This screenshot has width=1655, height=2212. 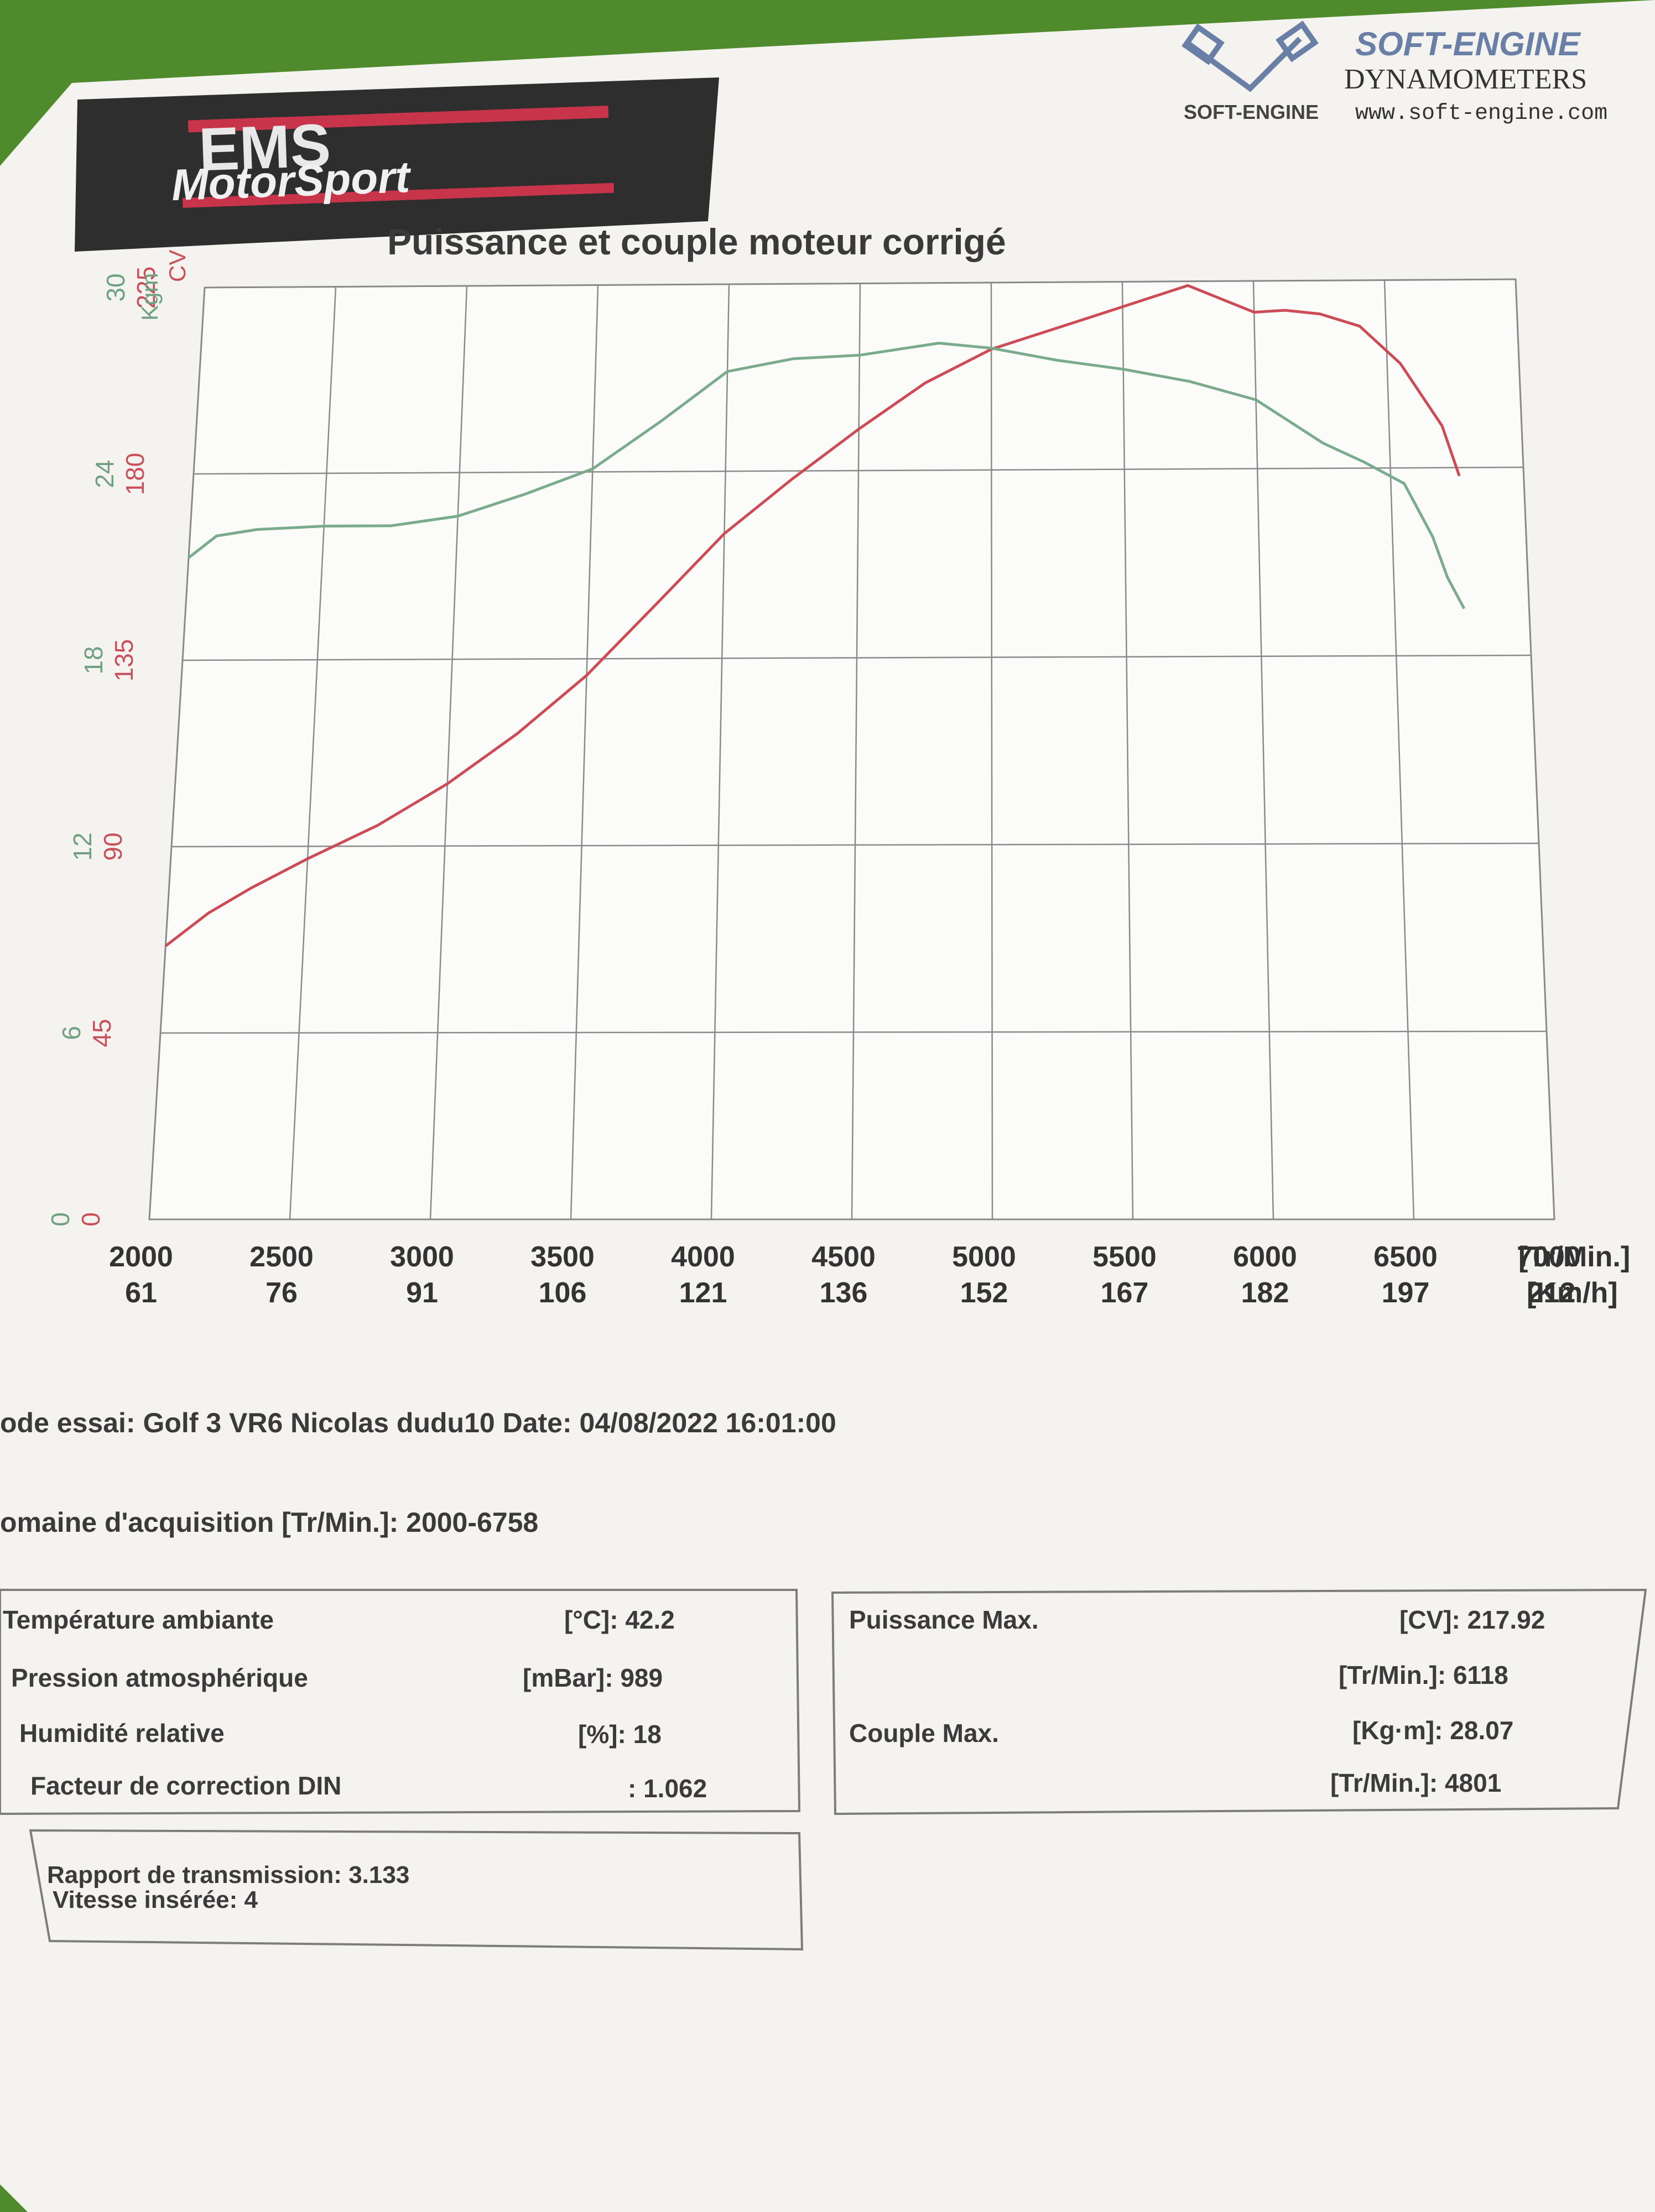 I want to click on x-speed-unit-label: [Km/h], so click(x=1572, y=1293).